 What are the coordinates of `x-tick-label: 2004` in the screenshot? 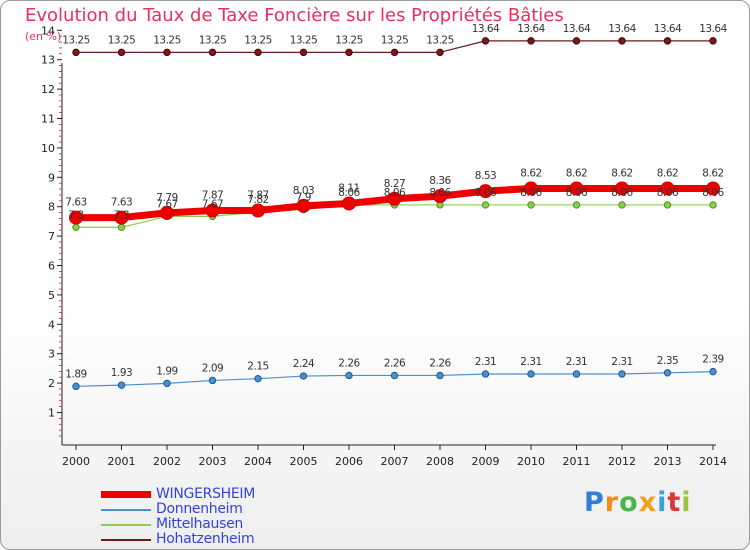 It's located at (258, 461).